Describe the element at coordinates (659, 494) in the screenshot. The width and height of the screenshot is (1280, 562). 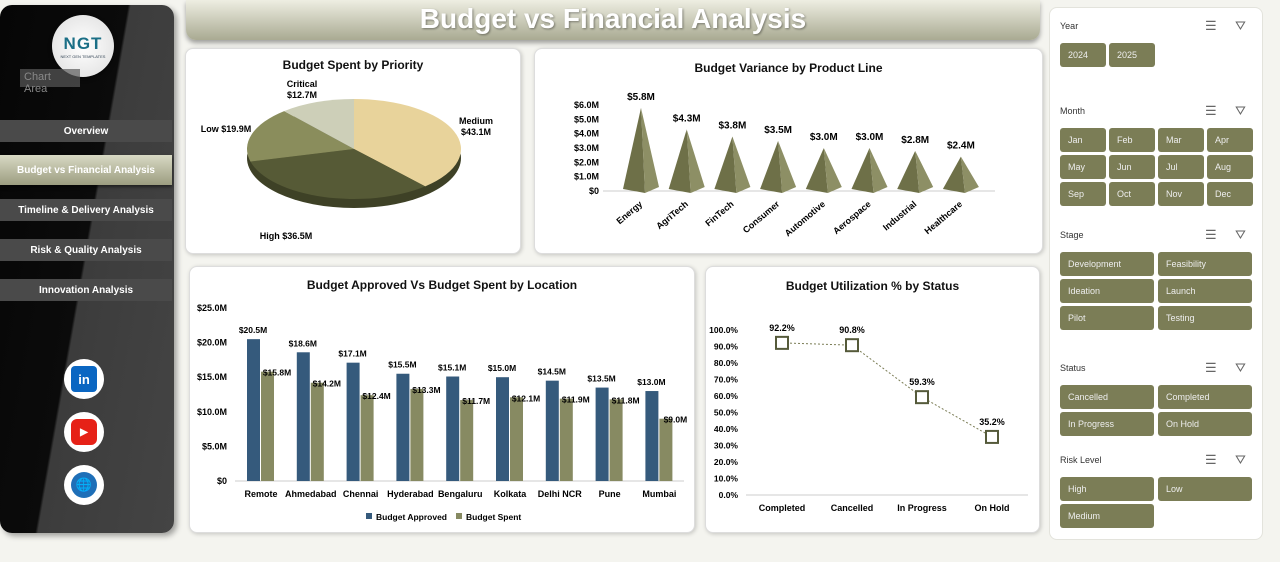
I see `x-tick: Mumbai` at that location.